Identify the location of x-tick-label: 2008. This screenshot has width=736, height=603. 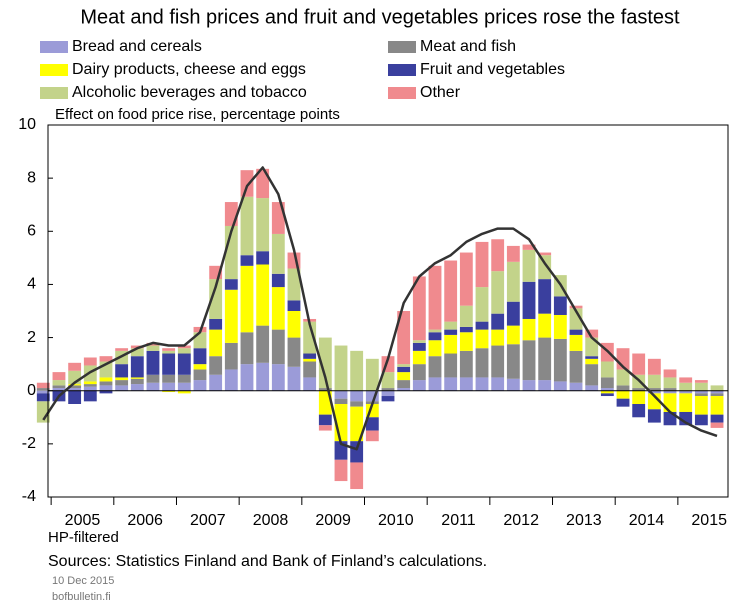
(271, 520).